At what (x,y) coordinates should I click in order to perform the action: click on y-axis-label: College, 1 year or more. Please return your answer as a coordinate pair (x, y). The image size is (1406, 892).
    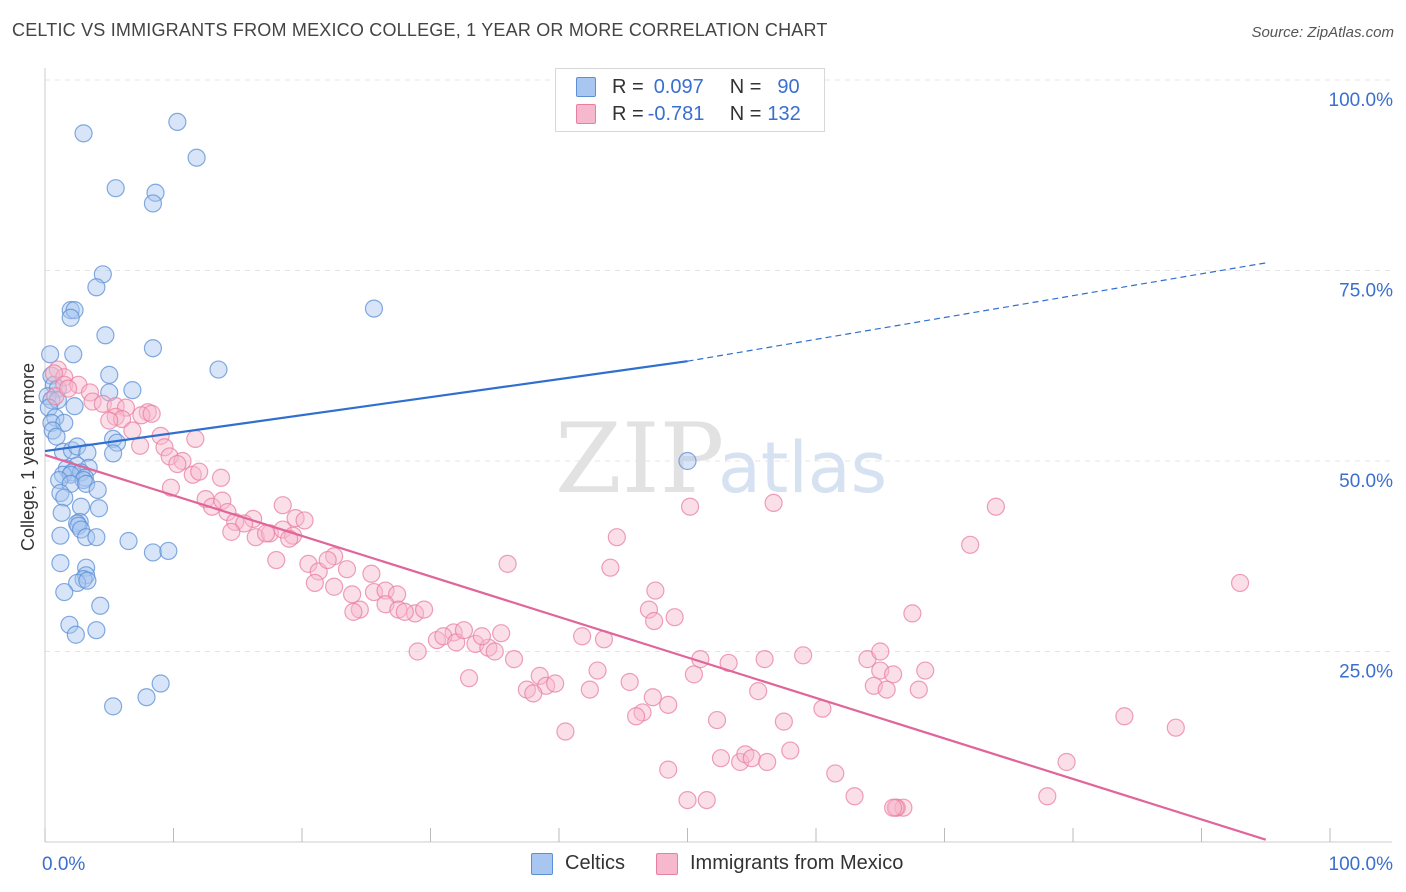
    Looking at the image, I should click on (28, 457).